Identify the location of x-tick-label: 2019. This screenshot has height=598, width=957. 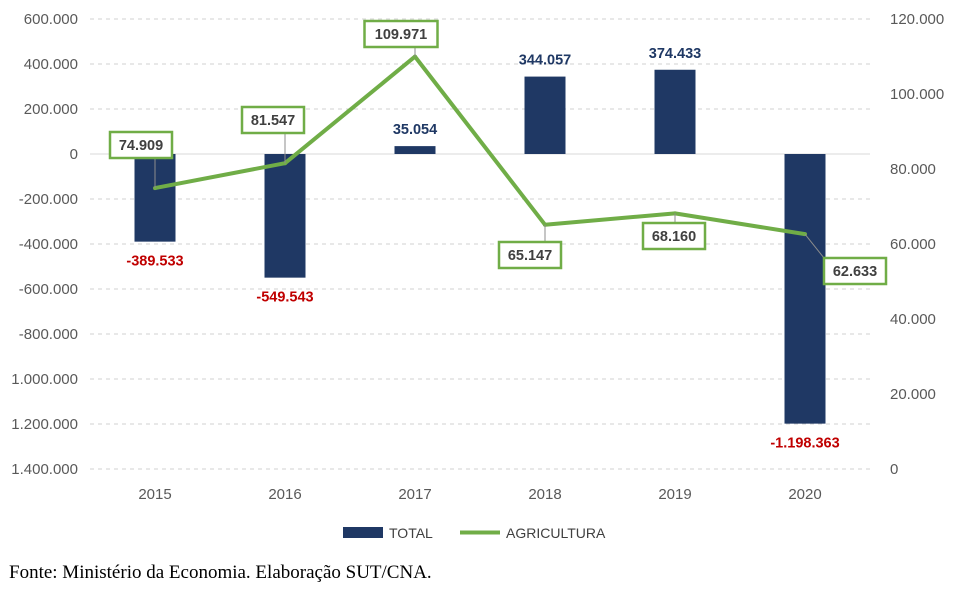
(674, 494).